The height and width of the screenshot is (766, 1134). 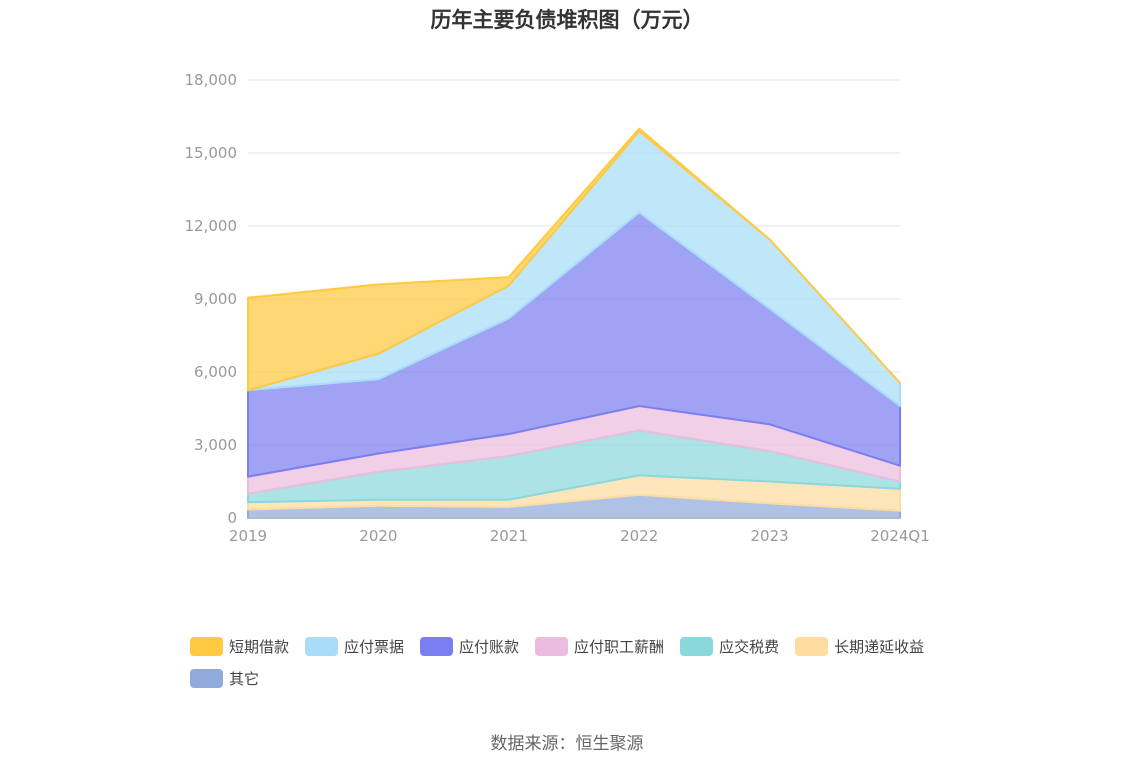 What do you see at coordinates (879, 646) in the screenshot?
I see `legend-label: 长期递延收益` at bounding box center [879, 646].